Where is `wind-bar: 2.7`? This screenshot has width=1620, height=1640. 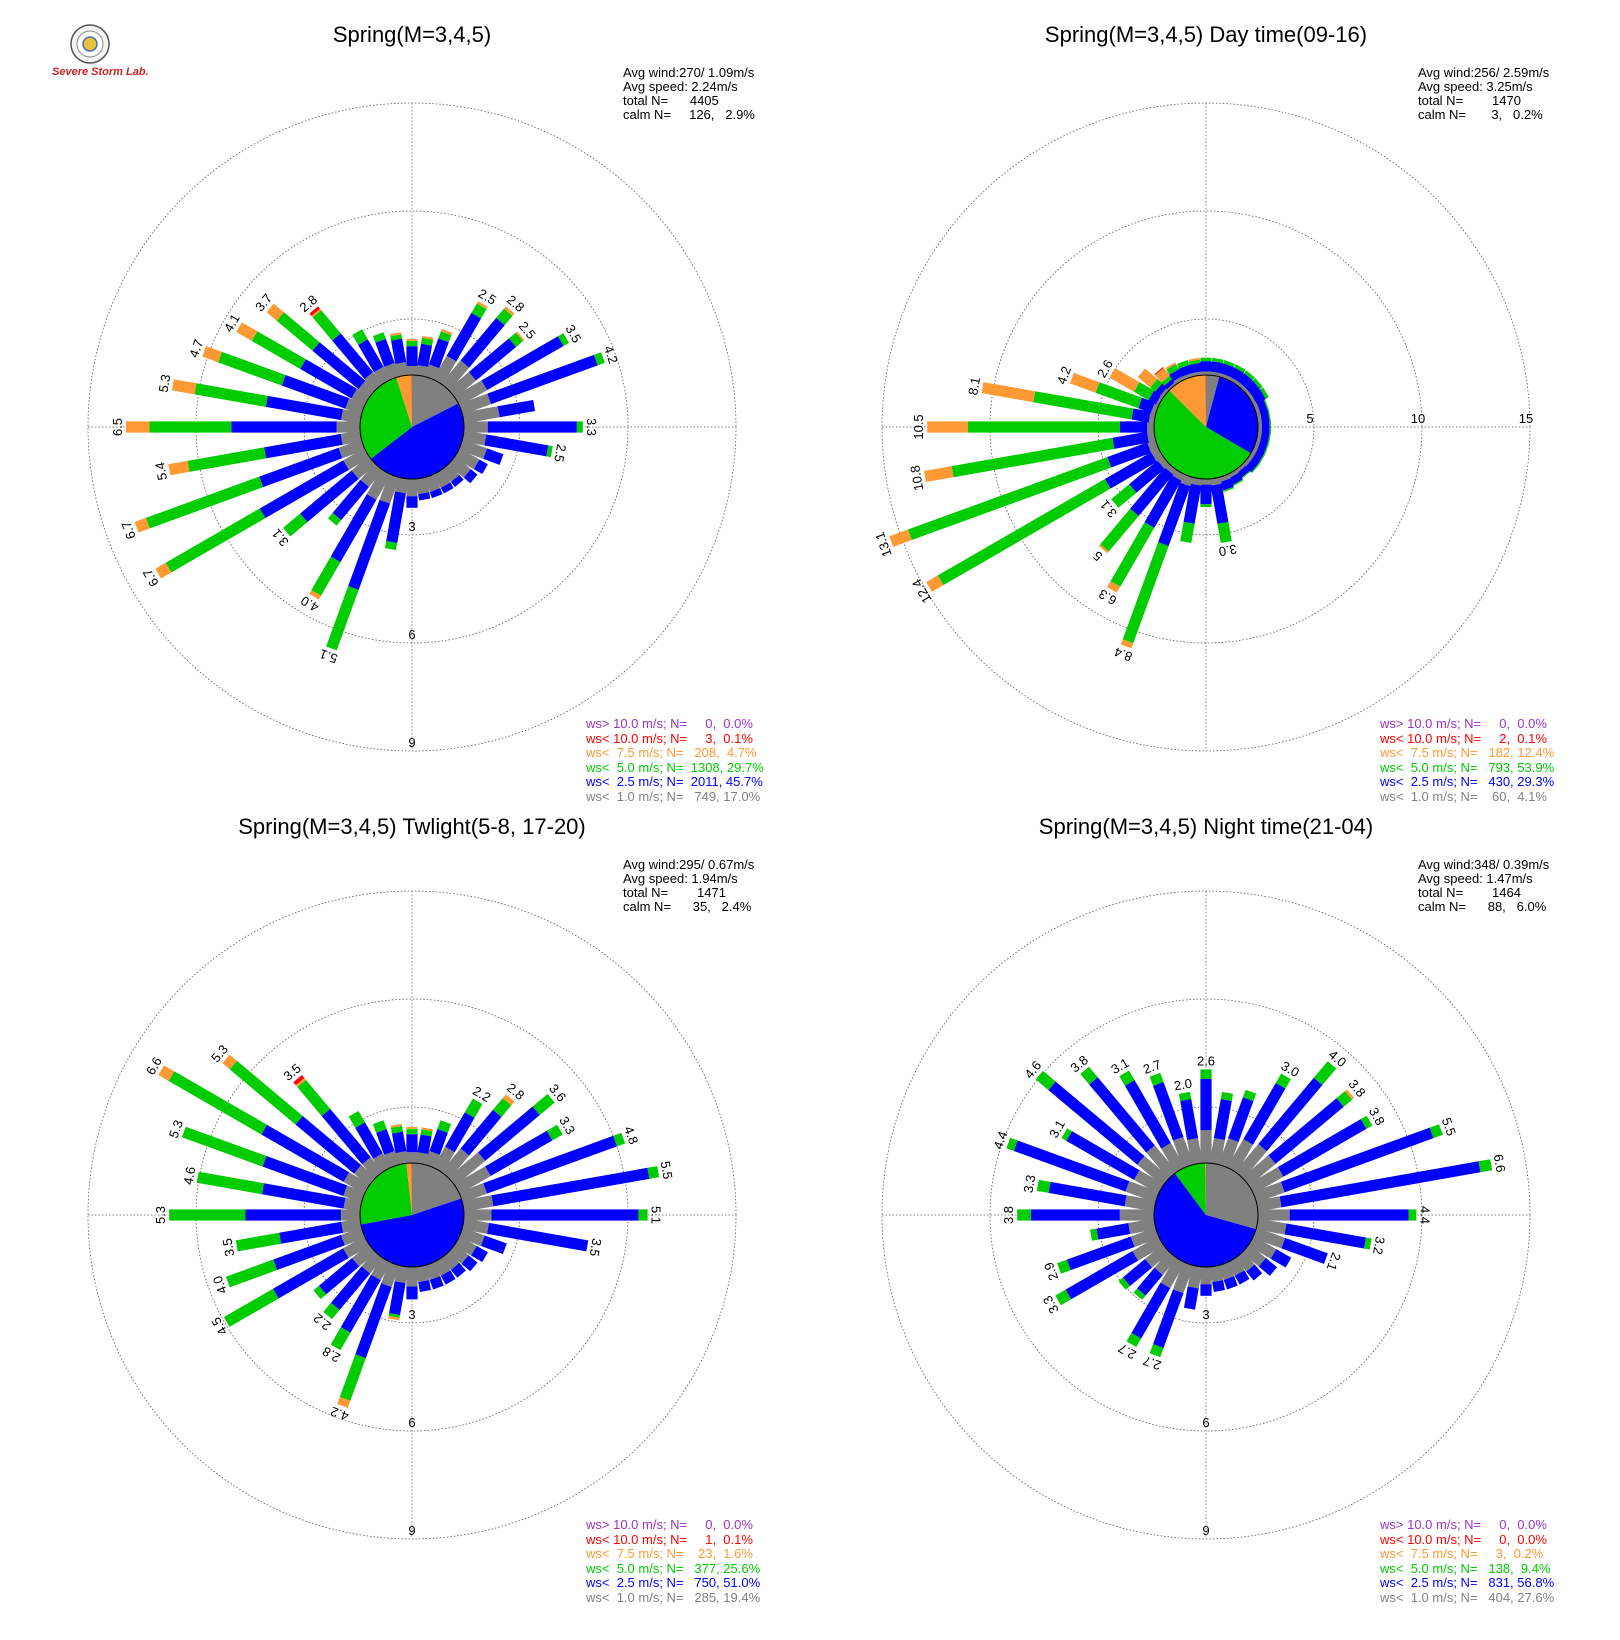 wind-bar: 2.7 is located at coordinates (1167, 1113).